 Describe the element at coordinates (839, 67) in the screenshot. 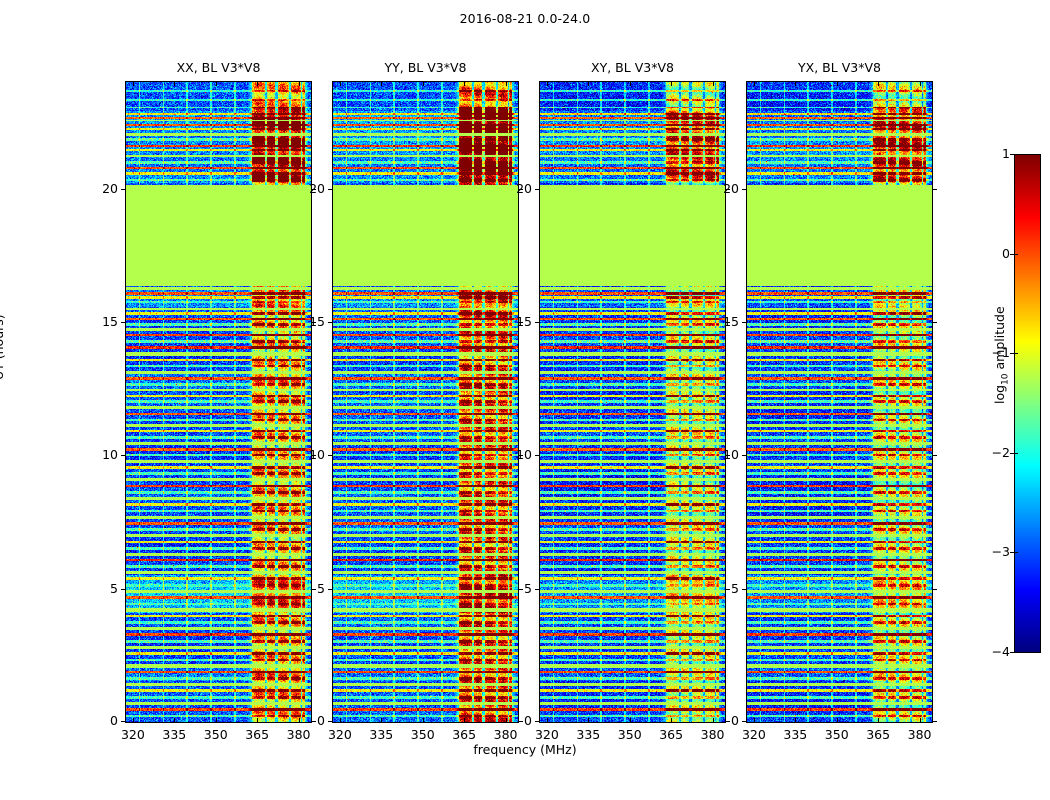

I see `panel-title-yx: YX, BL V3*V8` at that location.